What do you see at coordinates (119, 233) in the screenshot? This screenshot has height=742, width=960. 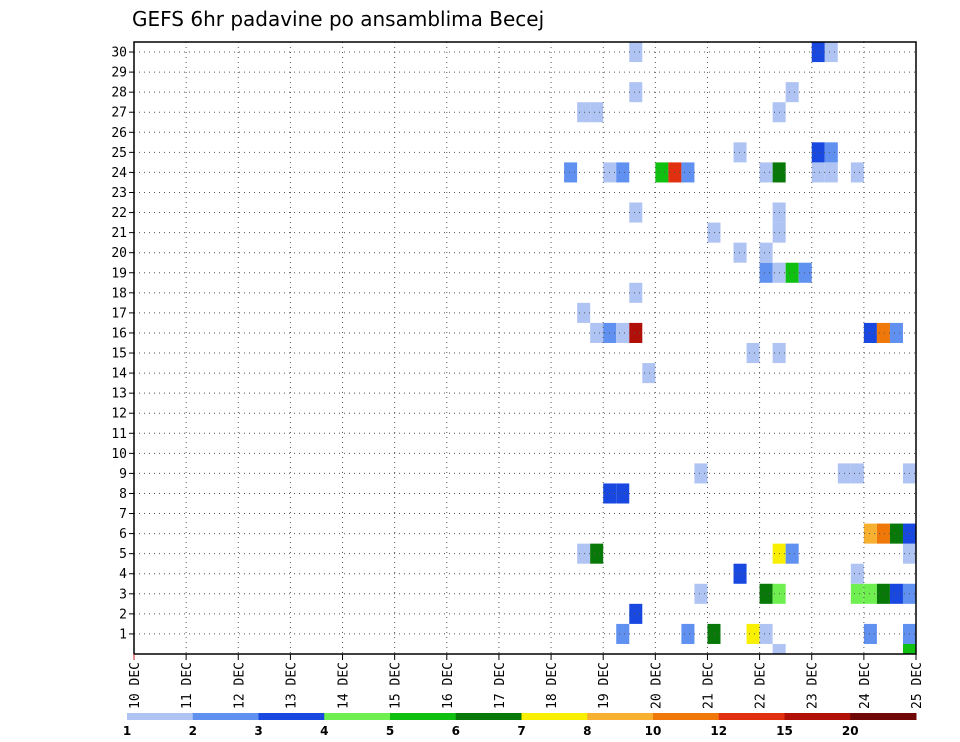 I see `y-tick-label: 21` at bounding box center [119, 233].